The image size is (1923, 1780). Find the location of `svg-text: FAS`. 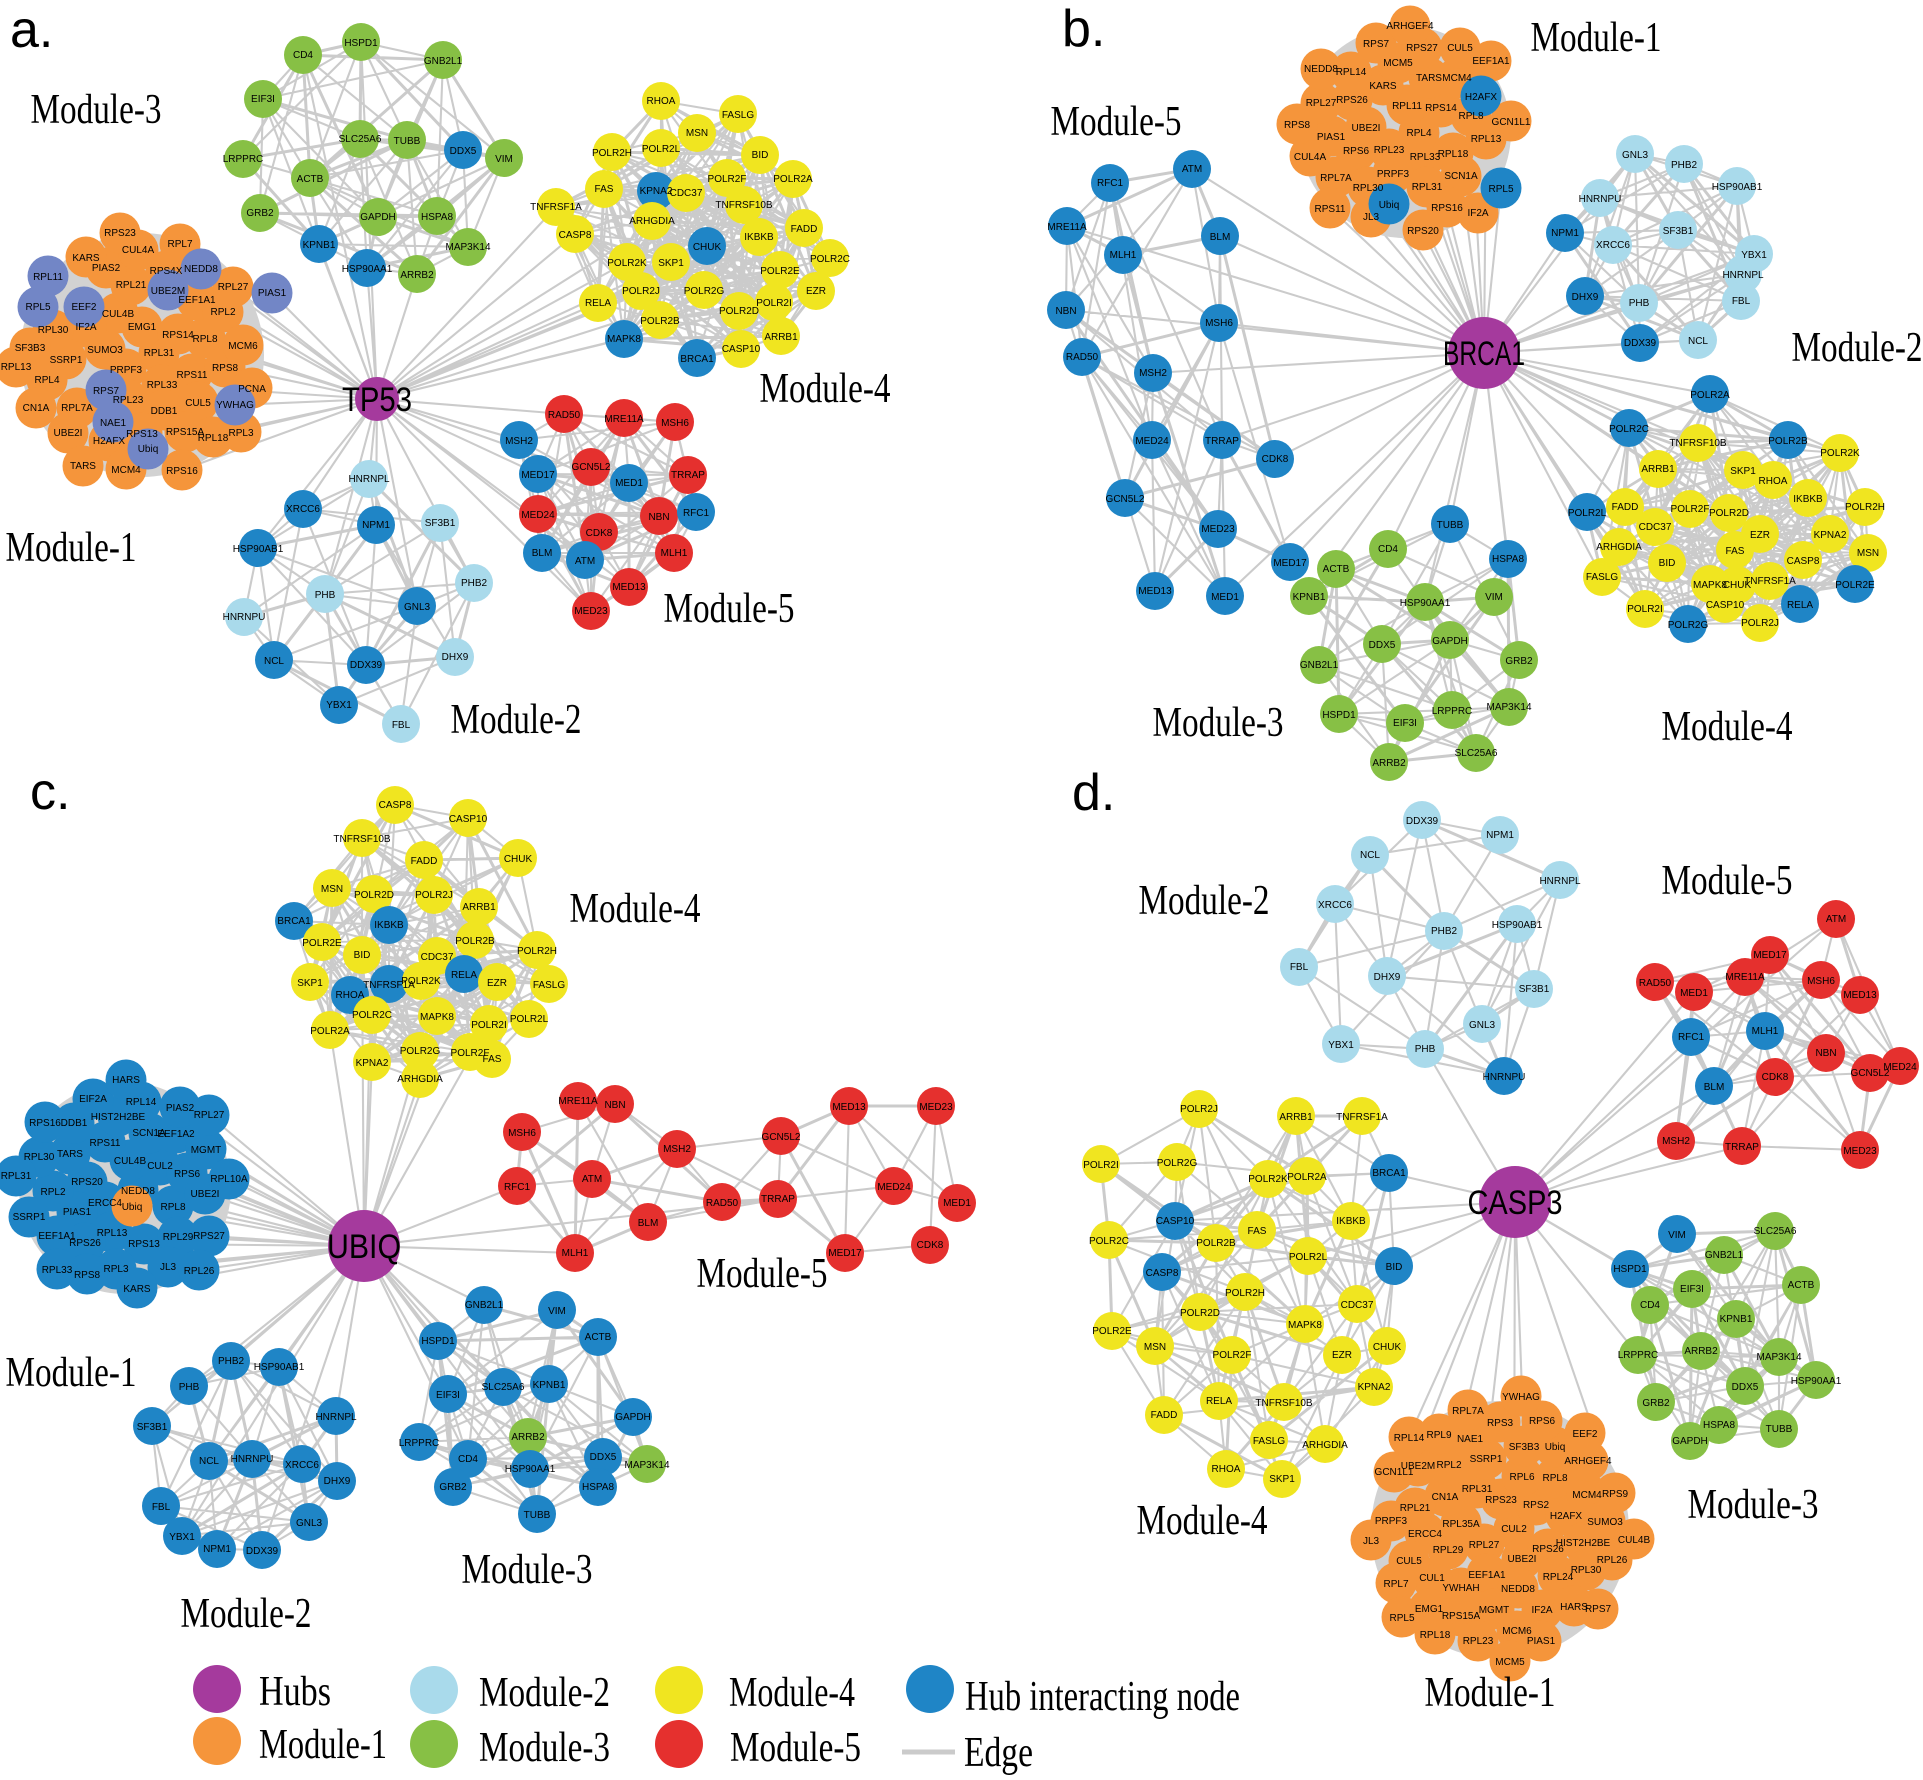

svg-text: FAS is located at coordinates (604, 189).